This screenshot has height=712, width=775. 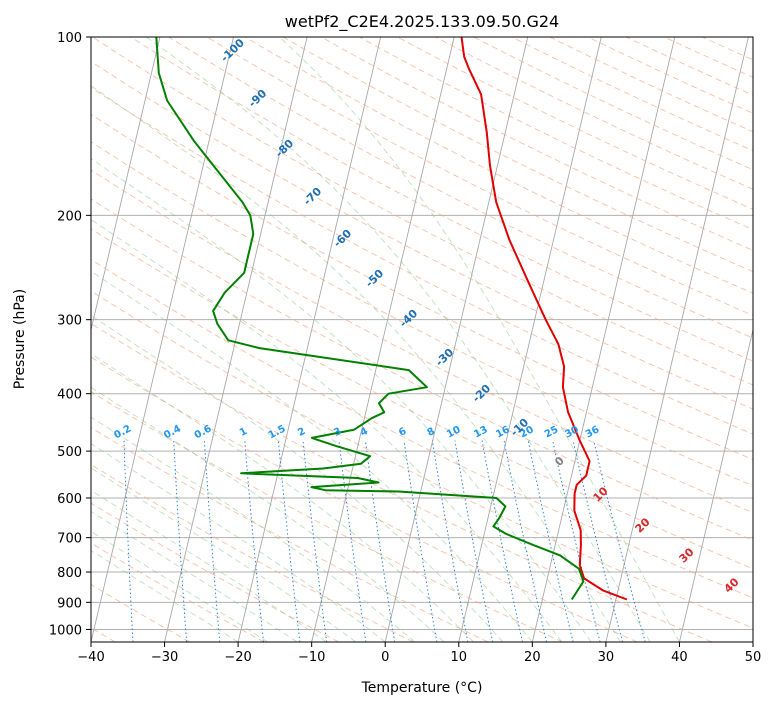 I want to click on y-tick-label: 1000, so click(x=65, y=630).